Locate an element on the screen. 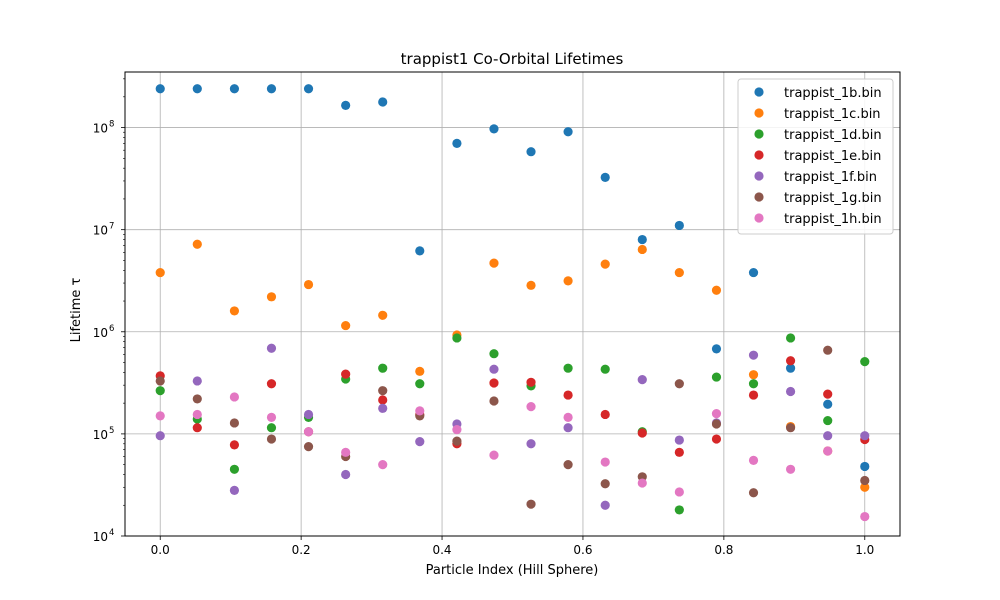 This screenshot has width=1000, height=600. y-tick-exponent: 7 is located at coordinates (111, 227).